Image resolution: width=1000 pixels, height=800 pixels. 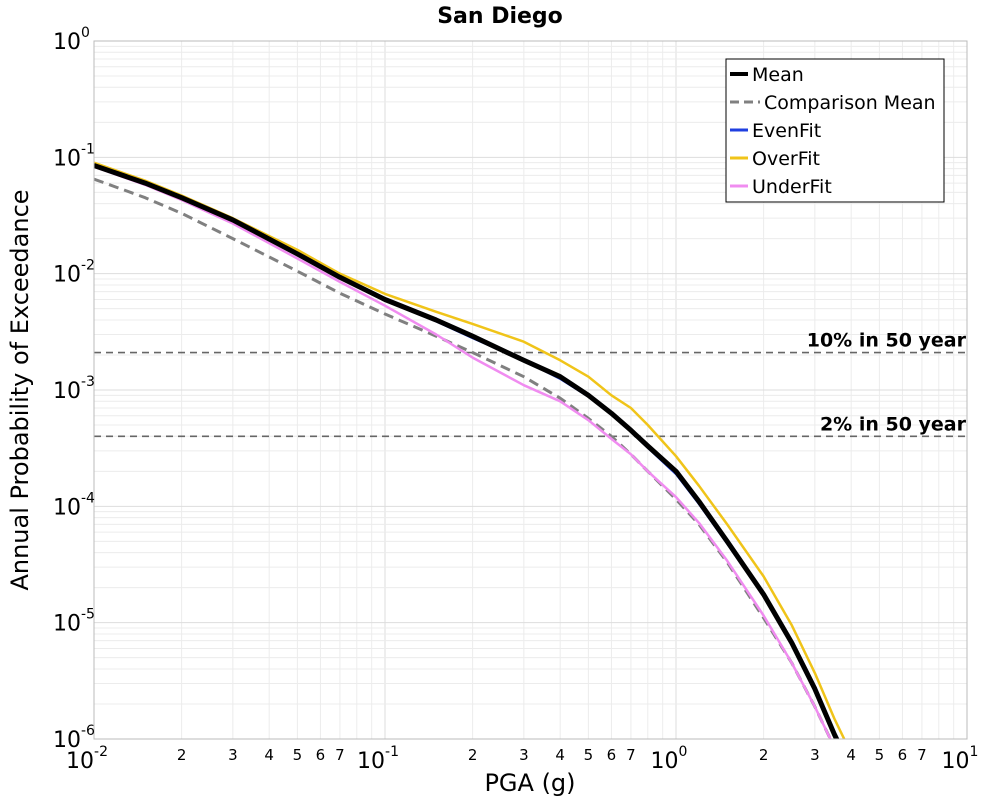 What do you see at coordinates (71, 40) in the screenshot?
I see `y-tick-label: 10⁰` at bounding box center [71, 40].